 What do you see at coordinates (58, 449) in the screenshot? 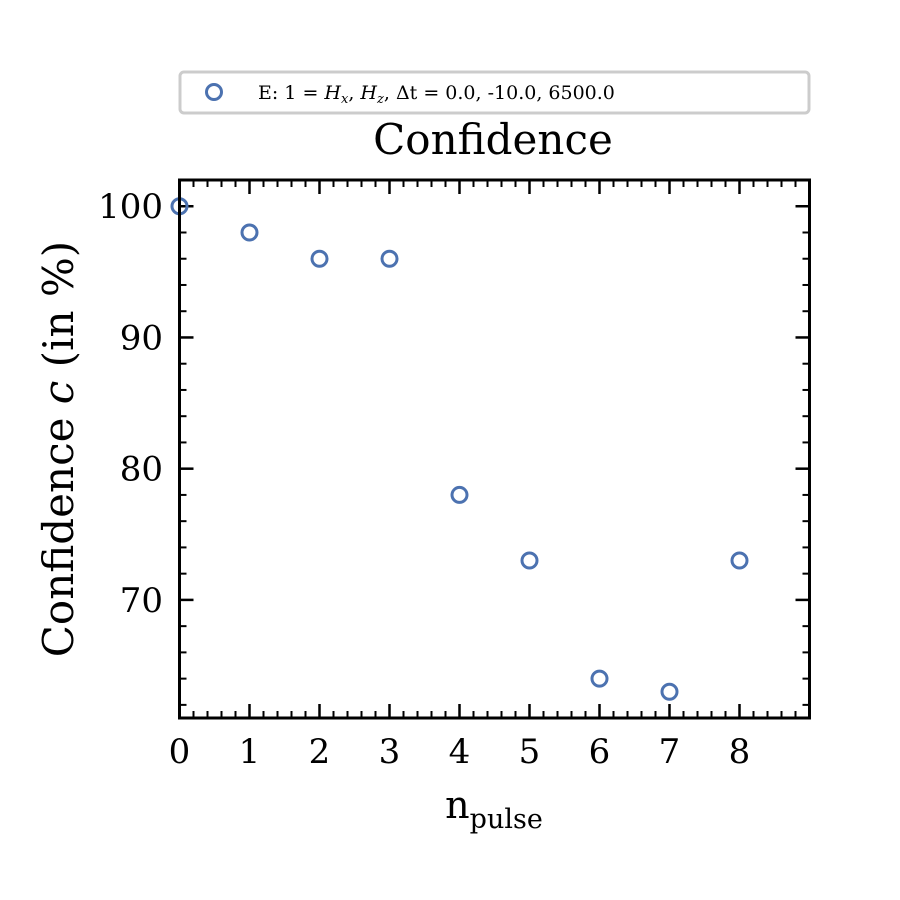
I see `y-axis-label: Confidence c (in %)` at bounding box center [58, 449].